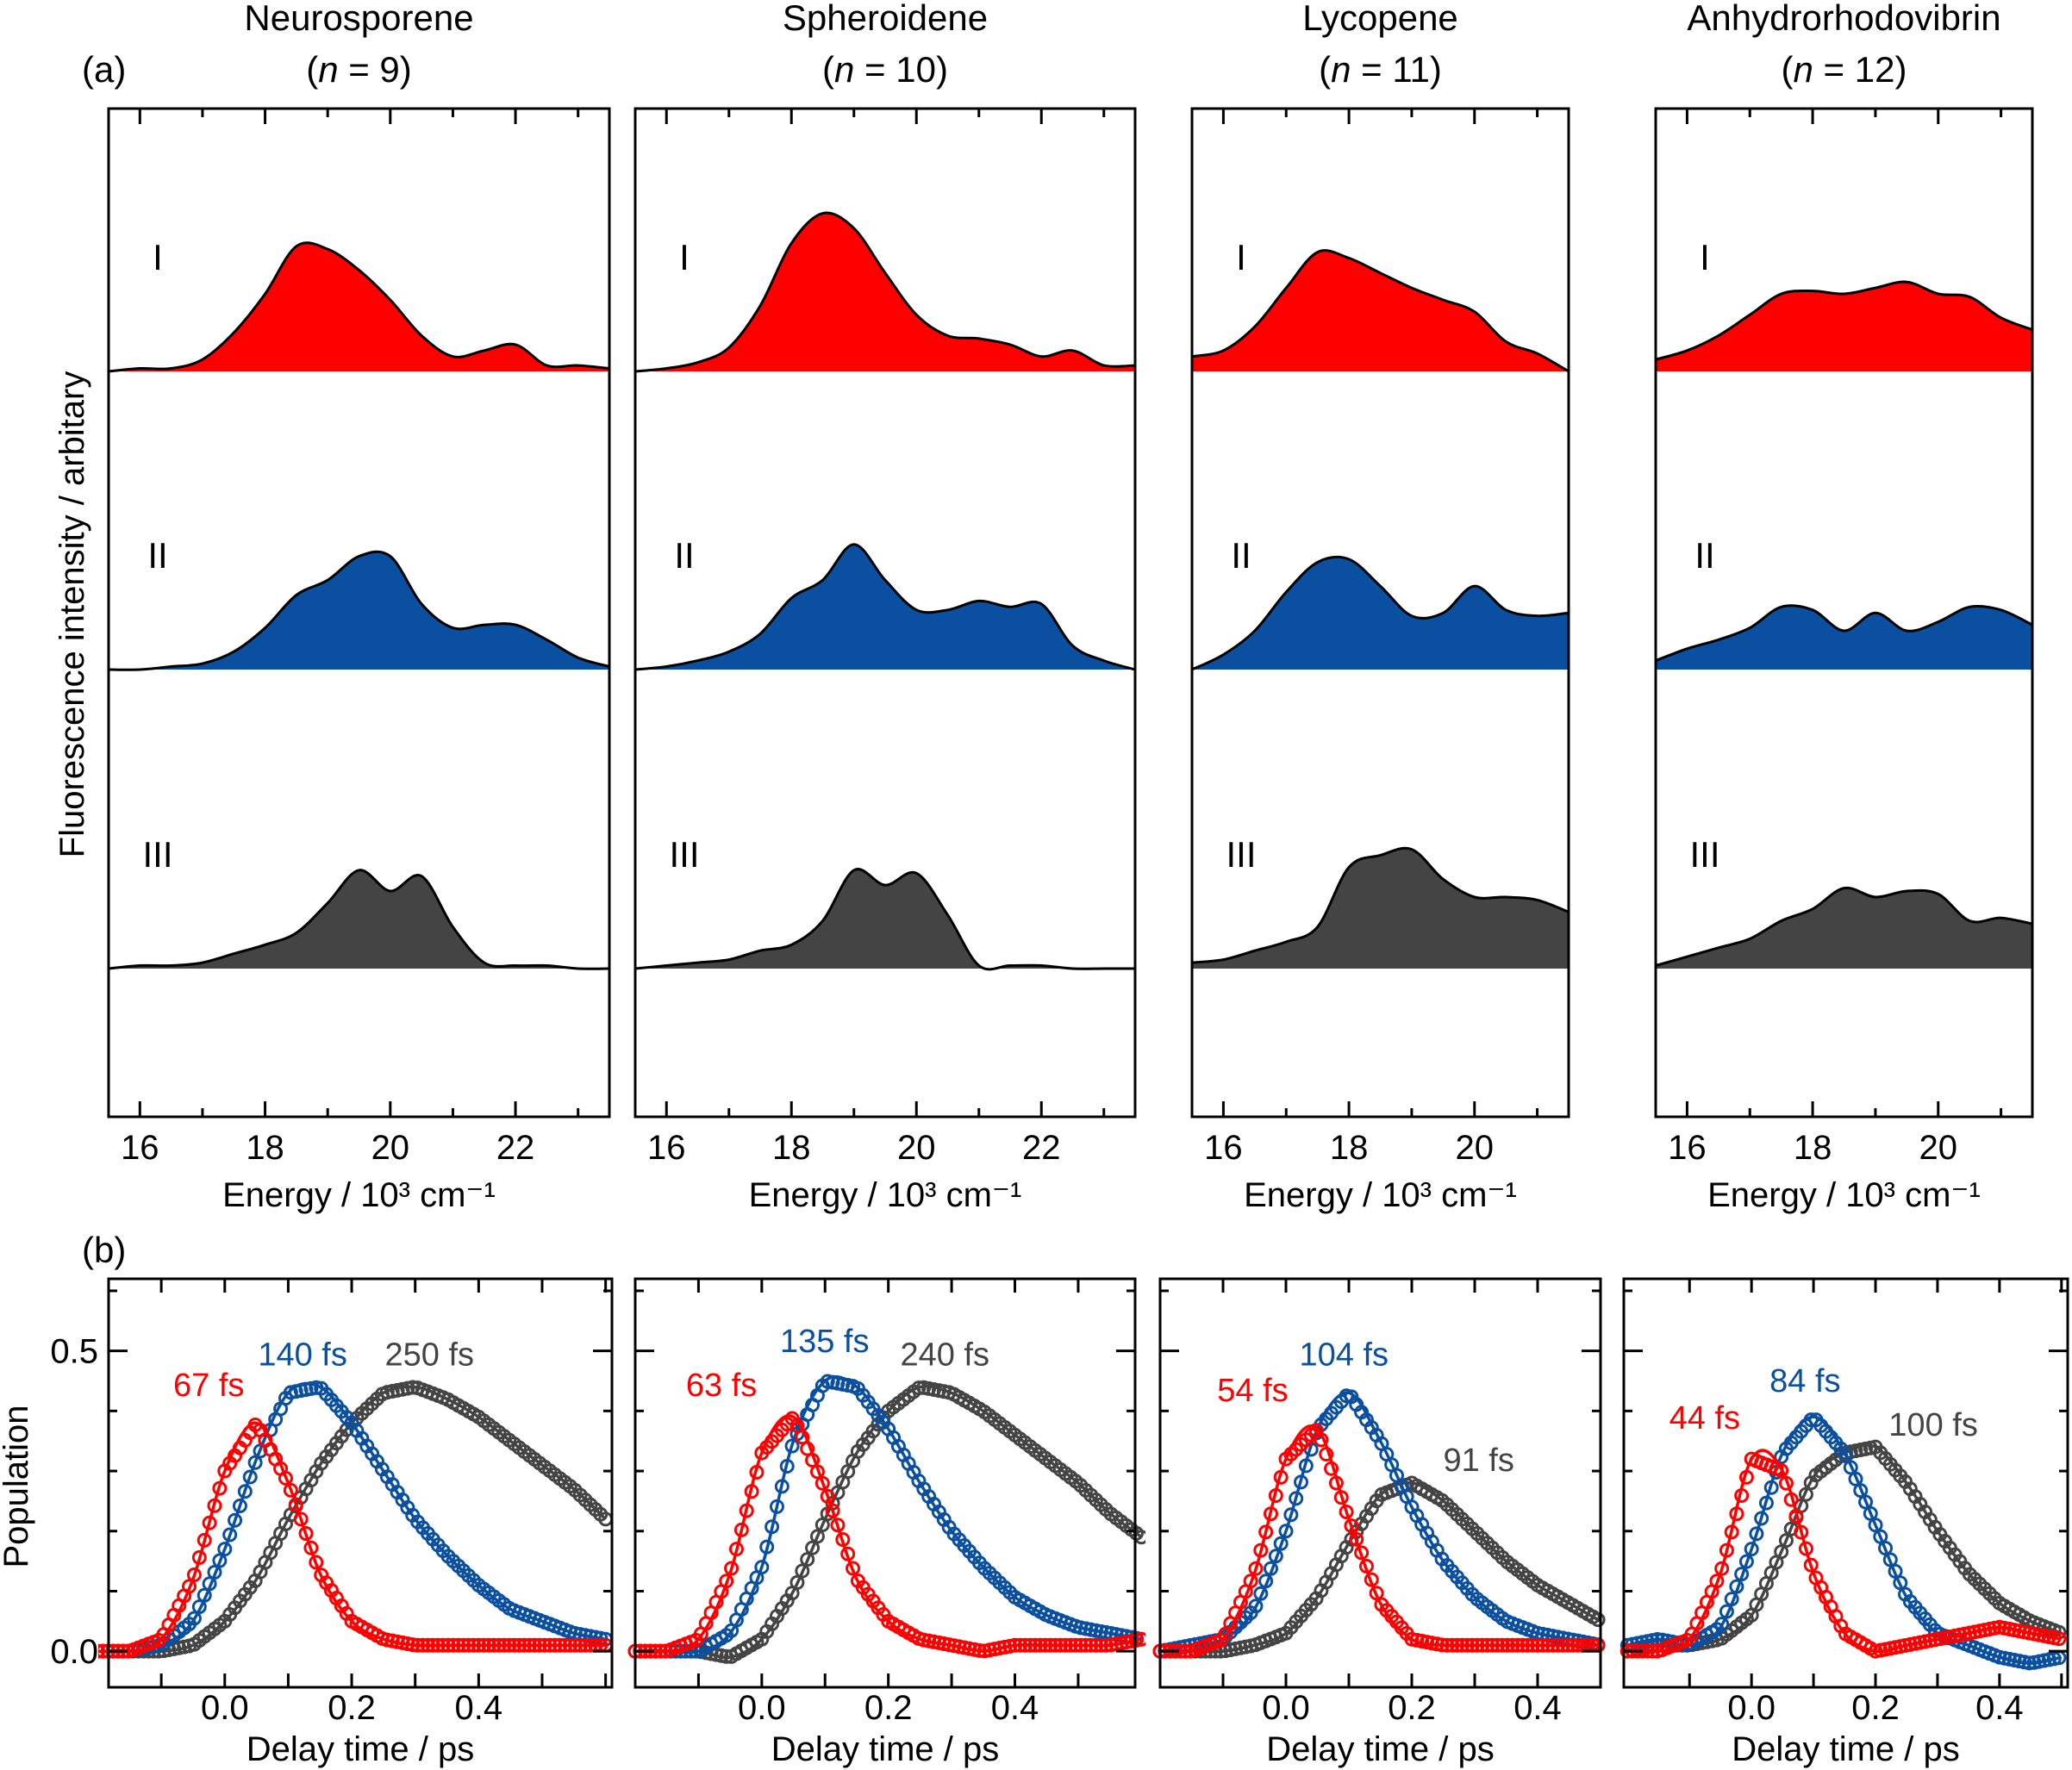 The width and height of the screenshot is (2072, 1770). Describe the element at coordinates (17, 1486) in the screenshot. I see `kinetics-y-axis-label: Population` at that location.